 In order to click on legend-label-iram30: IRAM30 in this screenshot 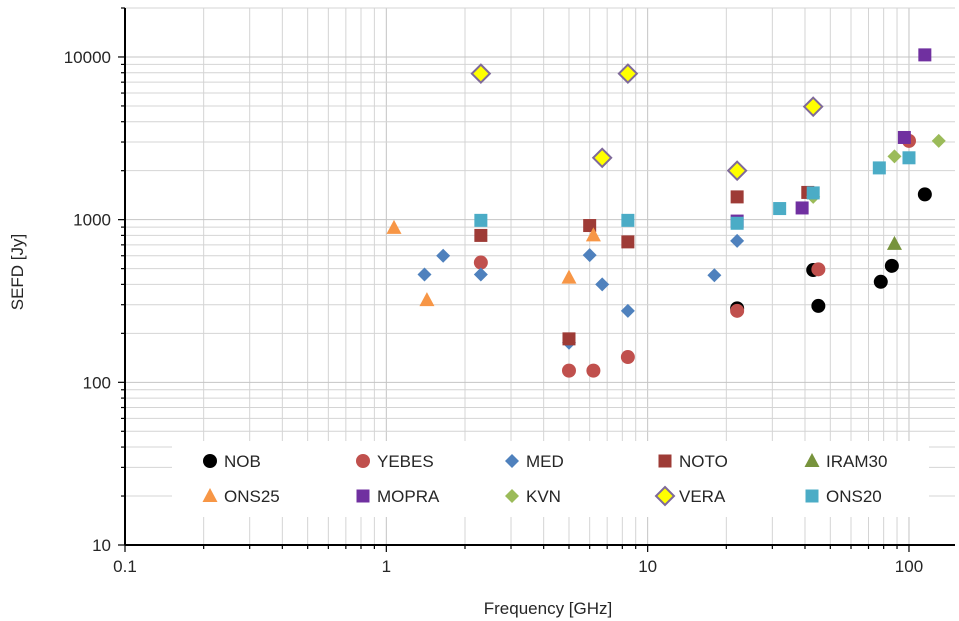, I will do `click(856, 461)`.